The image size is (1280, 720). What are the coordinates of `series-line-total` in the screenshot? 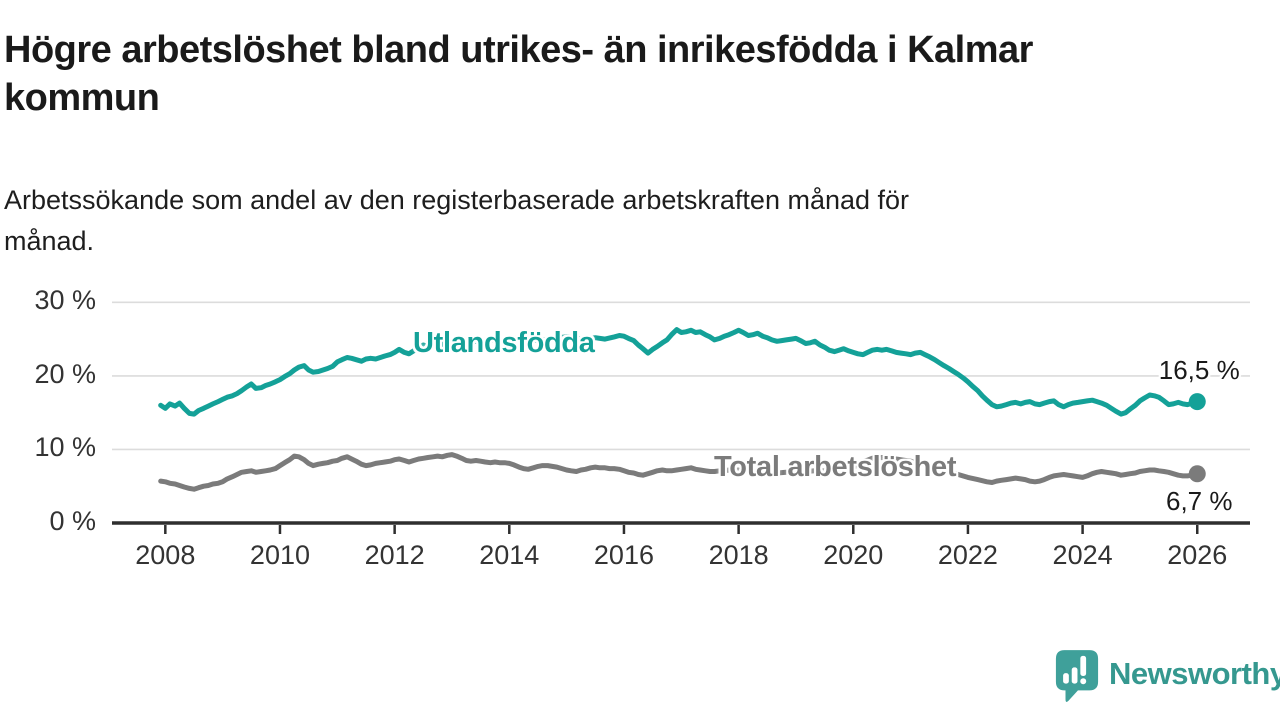 It's located at (679, 472).